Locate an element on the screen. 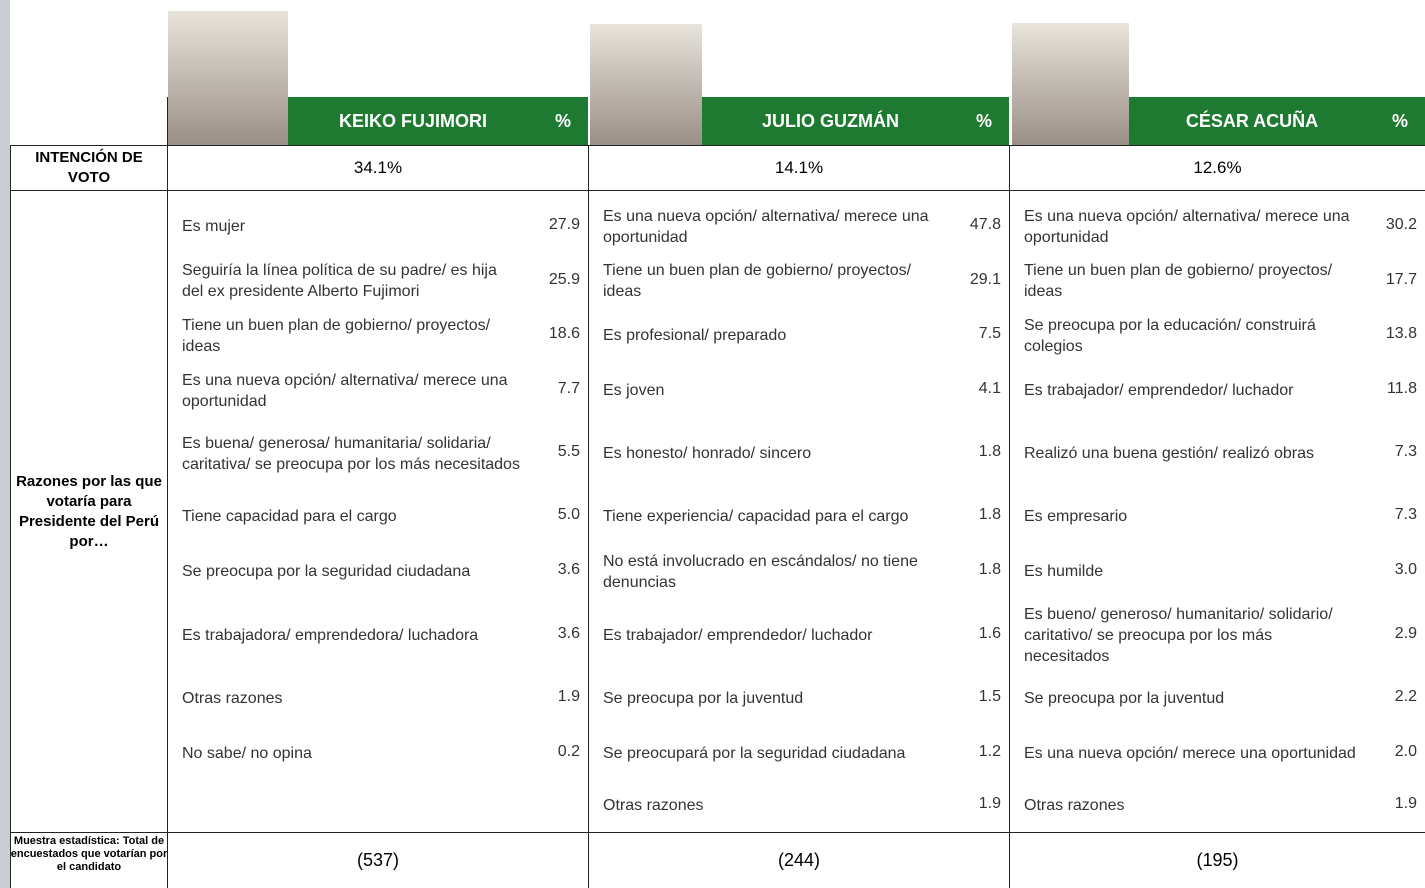 This screenshot has height=888, width=1425. vote-intention: 14.1% is located at coordinates (799, 167).